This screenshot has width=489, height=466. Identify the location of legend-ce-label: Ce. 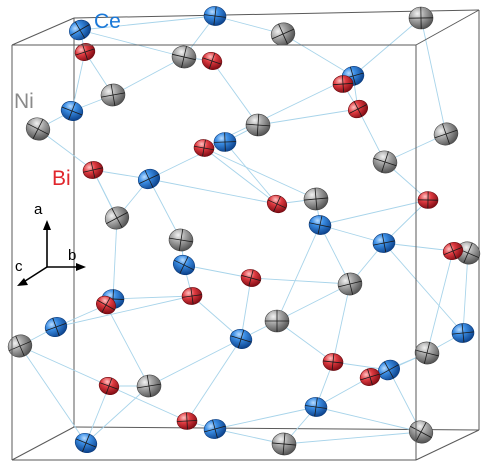
(107, 21).